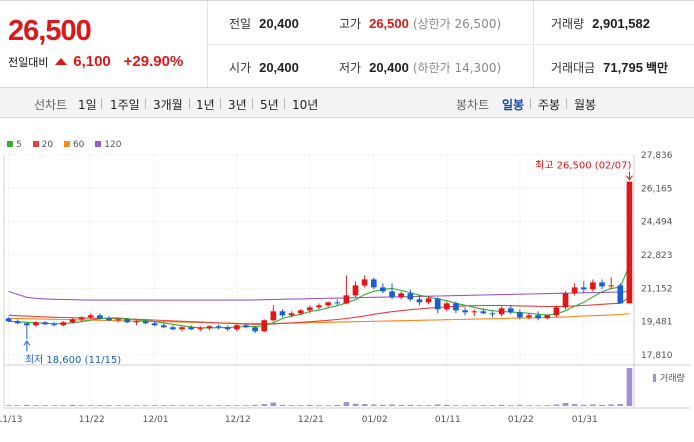  I want to click on stat-value: 26,500, so click(389, 23).